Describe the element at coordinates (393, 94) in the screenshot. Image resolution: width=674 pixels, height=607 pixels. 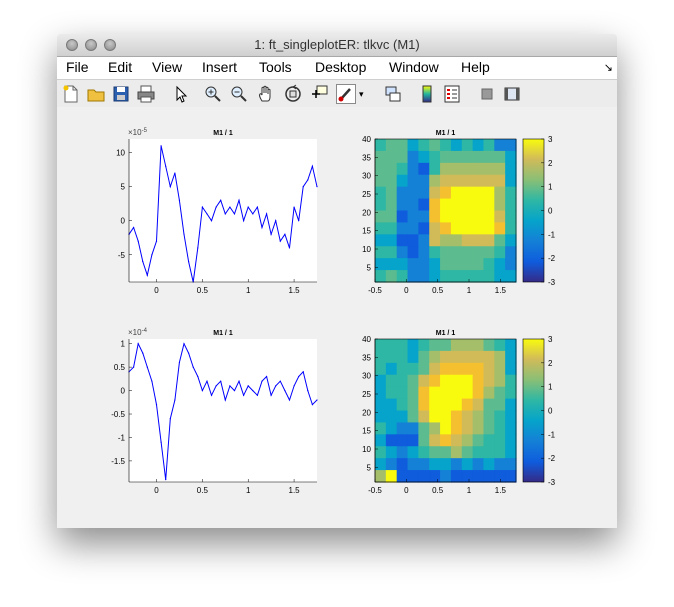
I see `link-plot-icon` at that location.